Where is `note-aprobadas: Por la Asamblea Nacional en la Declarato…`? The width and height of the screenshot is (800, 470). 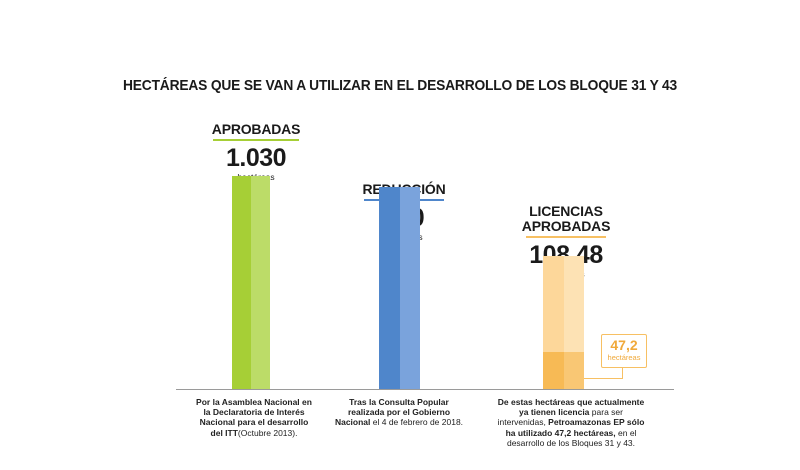 note-aprobadas: Por la Asamblea Nacional en la Declarato… is located at coordinates (254, 417).